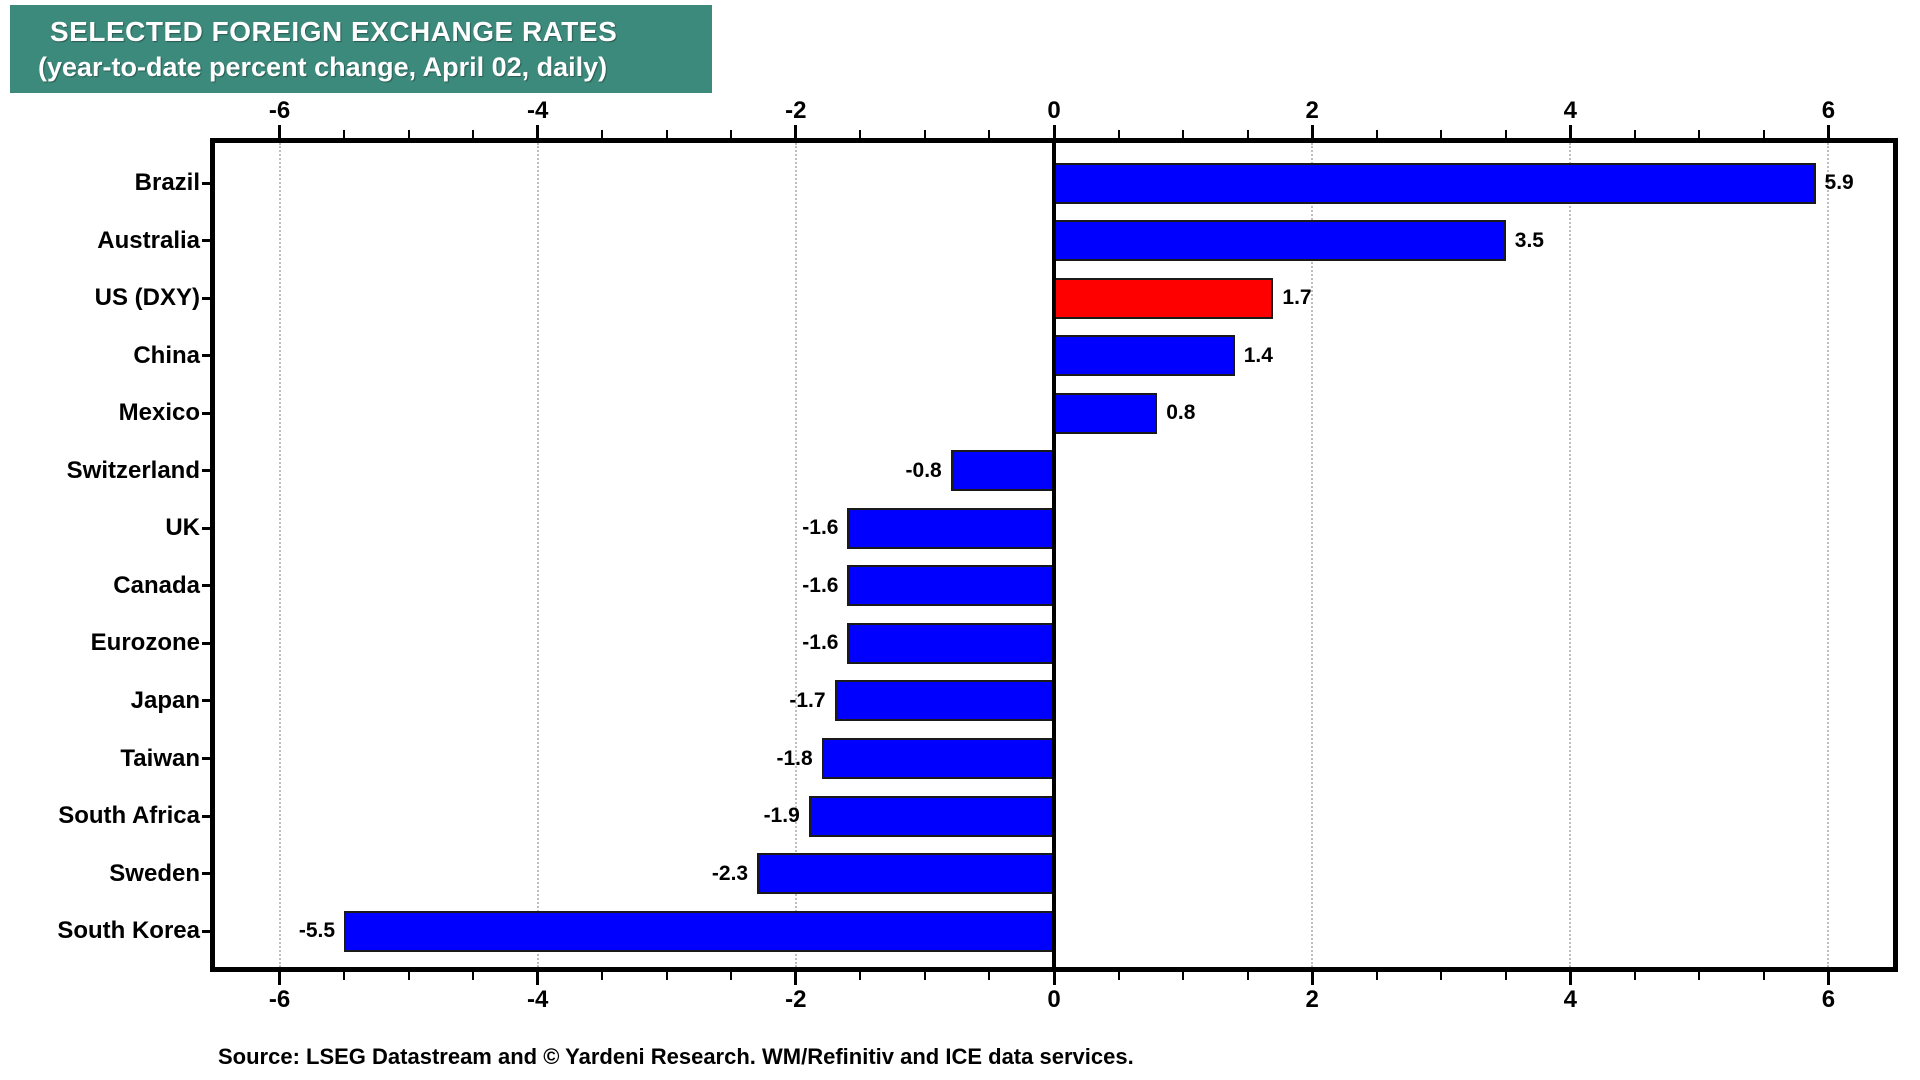 Image resolution: width=1920 pixels, height=1080 pixels. I want to click on x-axis-label-top: 4, so click(1570, 110).